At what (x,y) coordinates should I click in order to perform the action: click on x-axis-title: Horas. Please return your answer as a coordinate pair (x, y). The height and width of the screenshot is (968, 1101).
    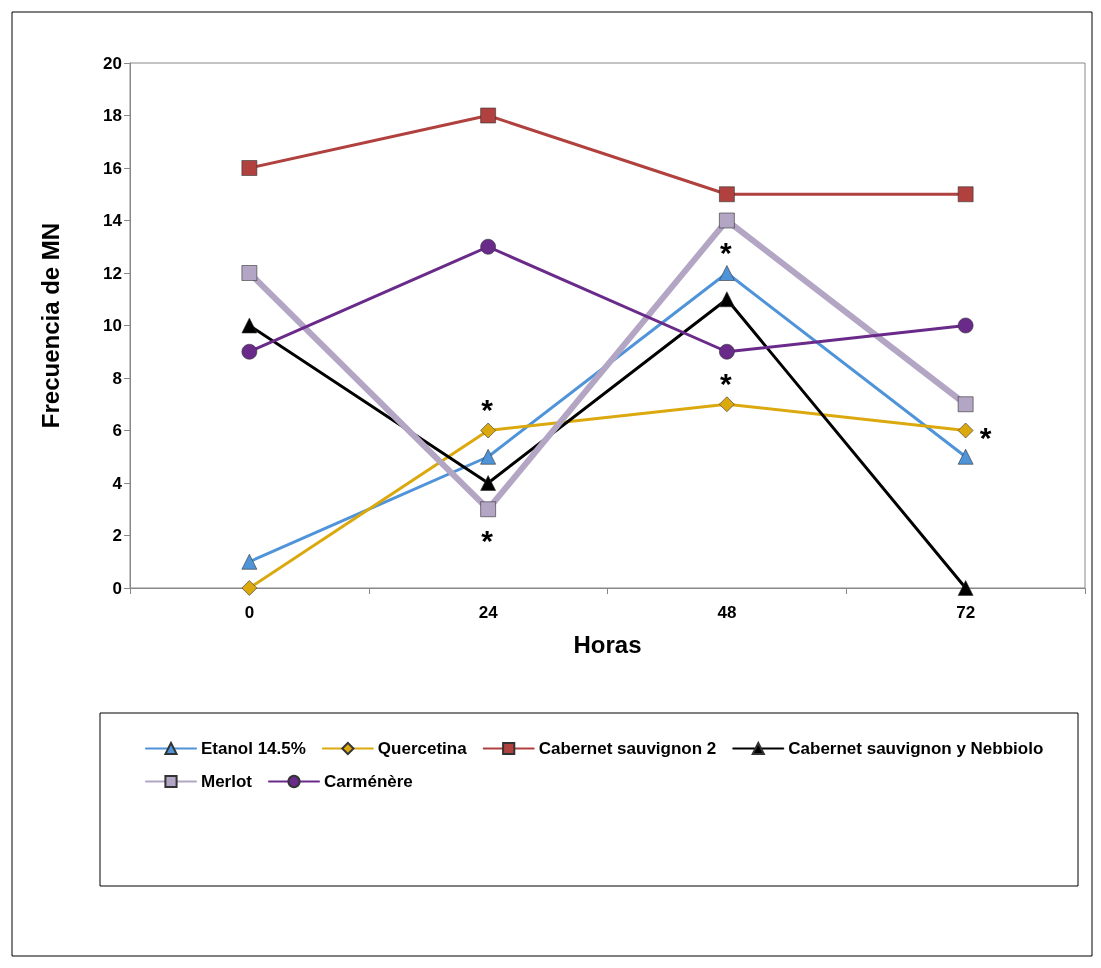
    Looking at the image, I should click on (607, 644).